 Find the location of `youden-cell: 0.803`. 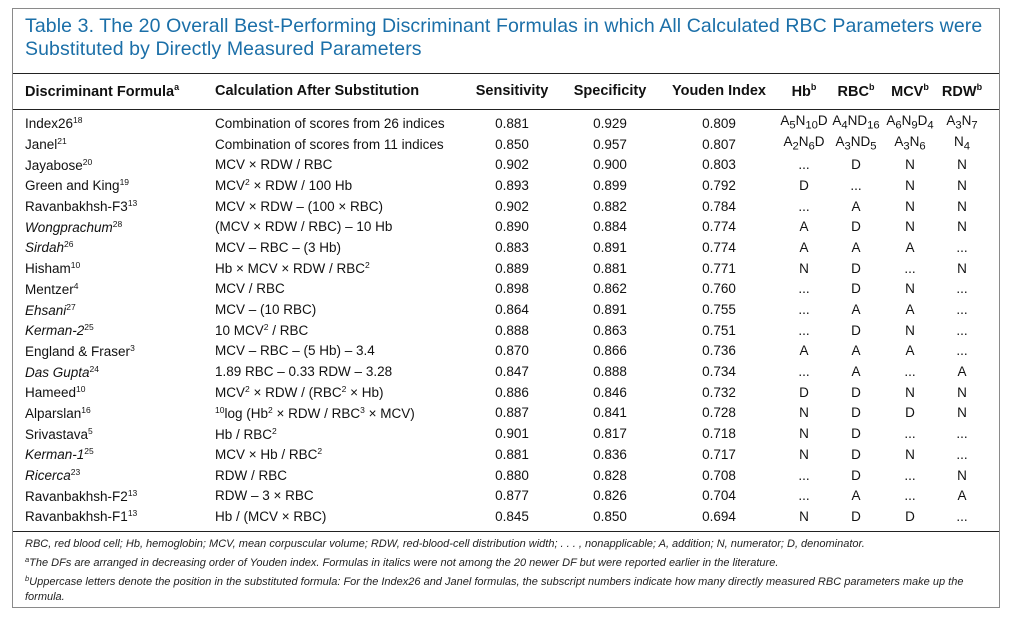

youden-cell: 0.803 is located at coordinates (719, 165).